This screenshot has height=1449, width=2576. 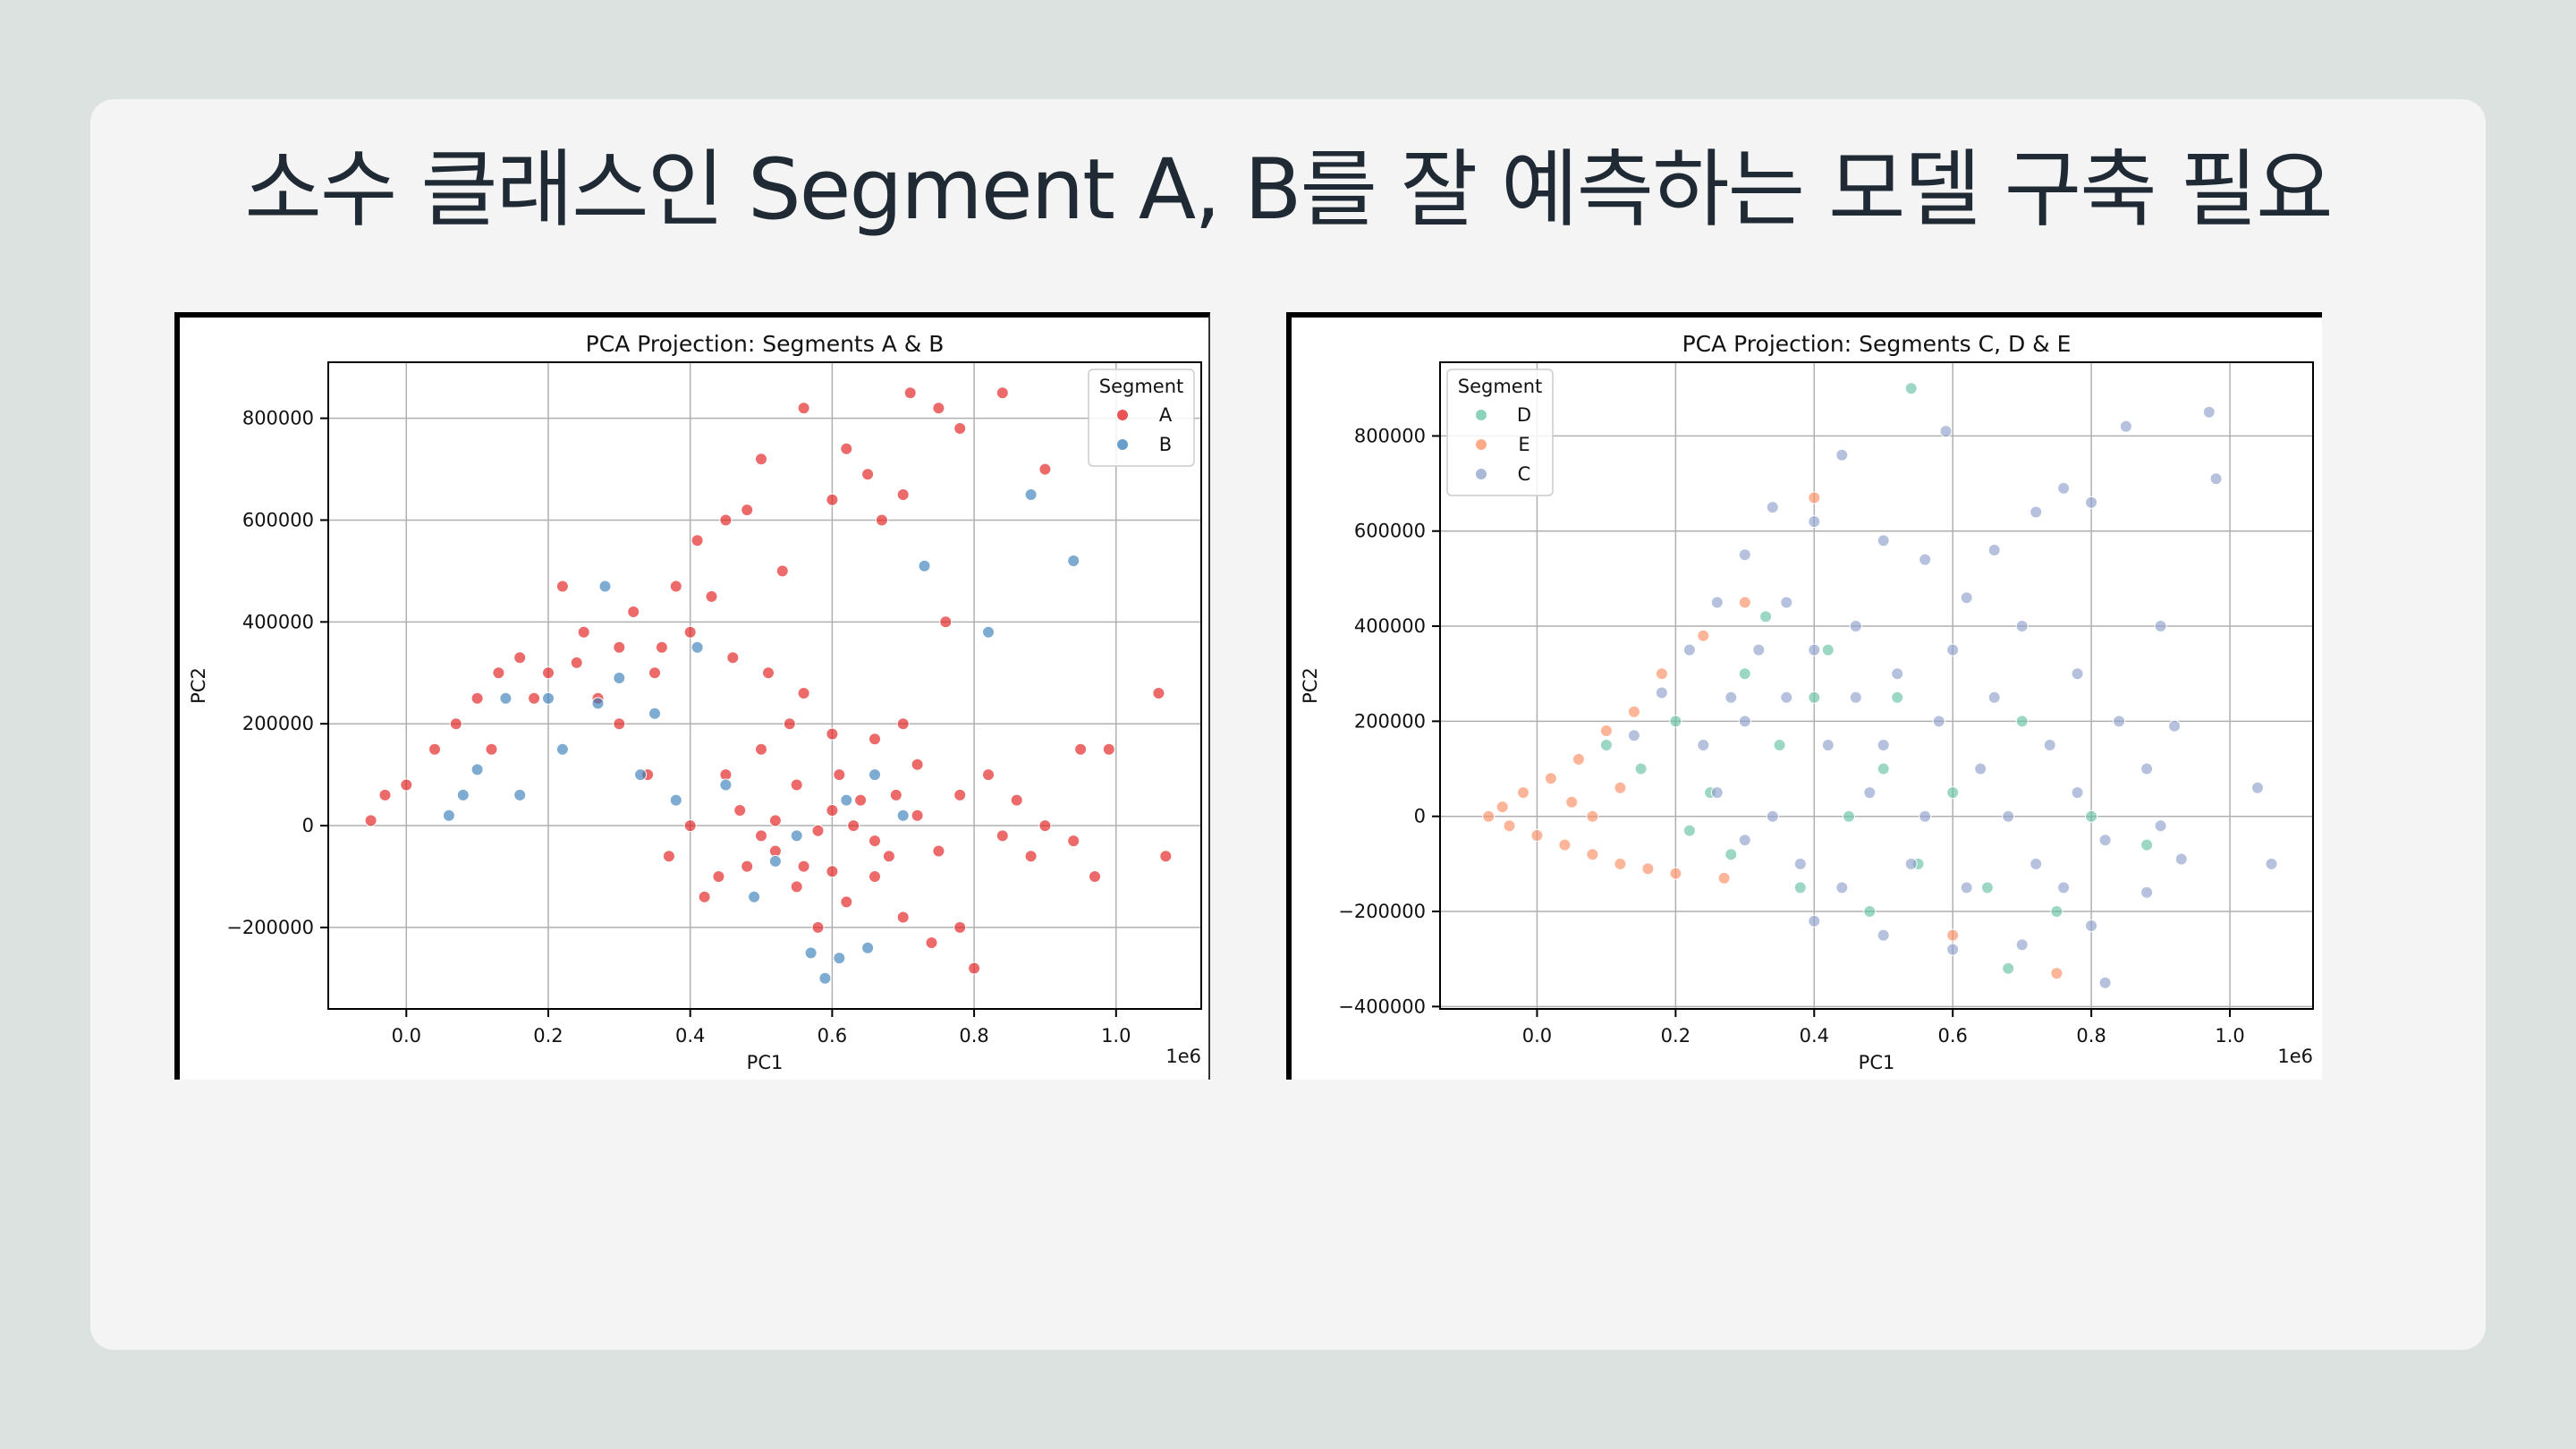 I want to click on y-tick-label-4: 600000, so click(x=278, y=519).